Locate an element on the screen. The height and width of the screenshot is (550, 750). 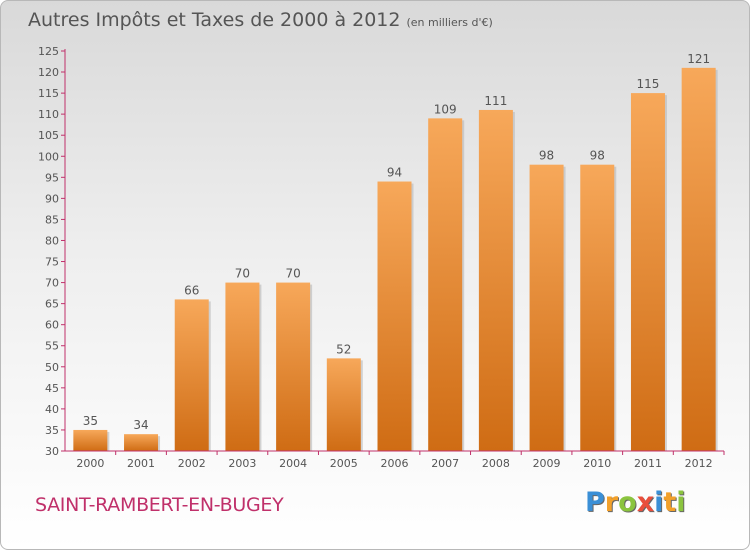
y-tick-label: 120 is located at coordinates (48, 72).